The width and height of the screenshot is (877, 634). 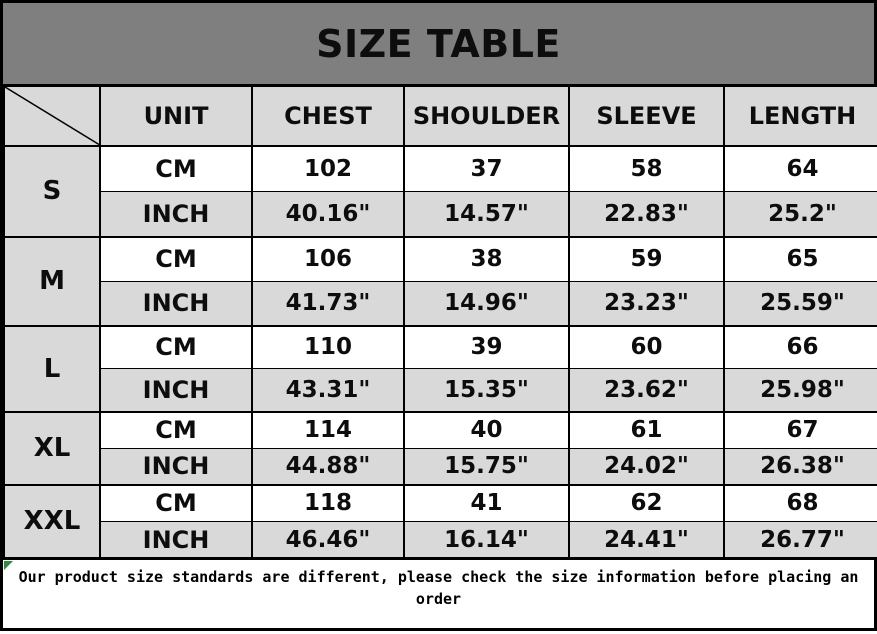 What do you see at coordinates (646, 390) in the screenshot?
I see `value-cell: 23.62"` at bounding box center [646, 390].